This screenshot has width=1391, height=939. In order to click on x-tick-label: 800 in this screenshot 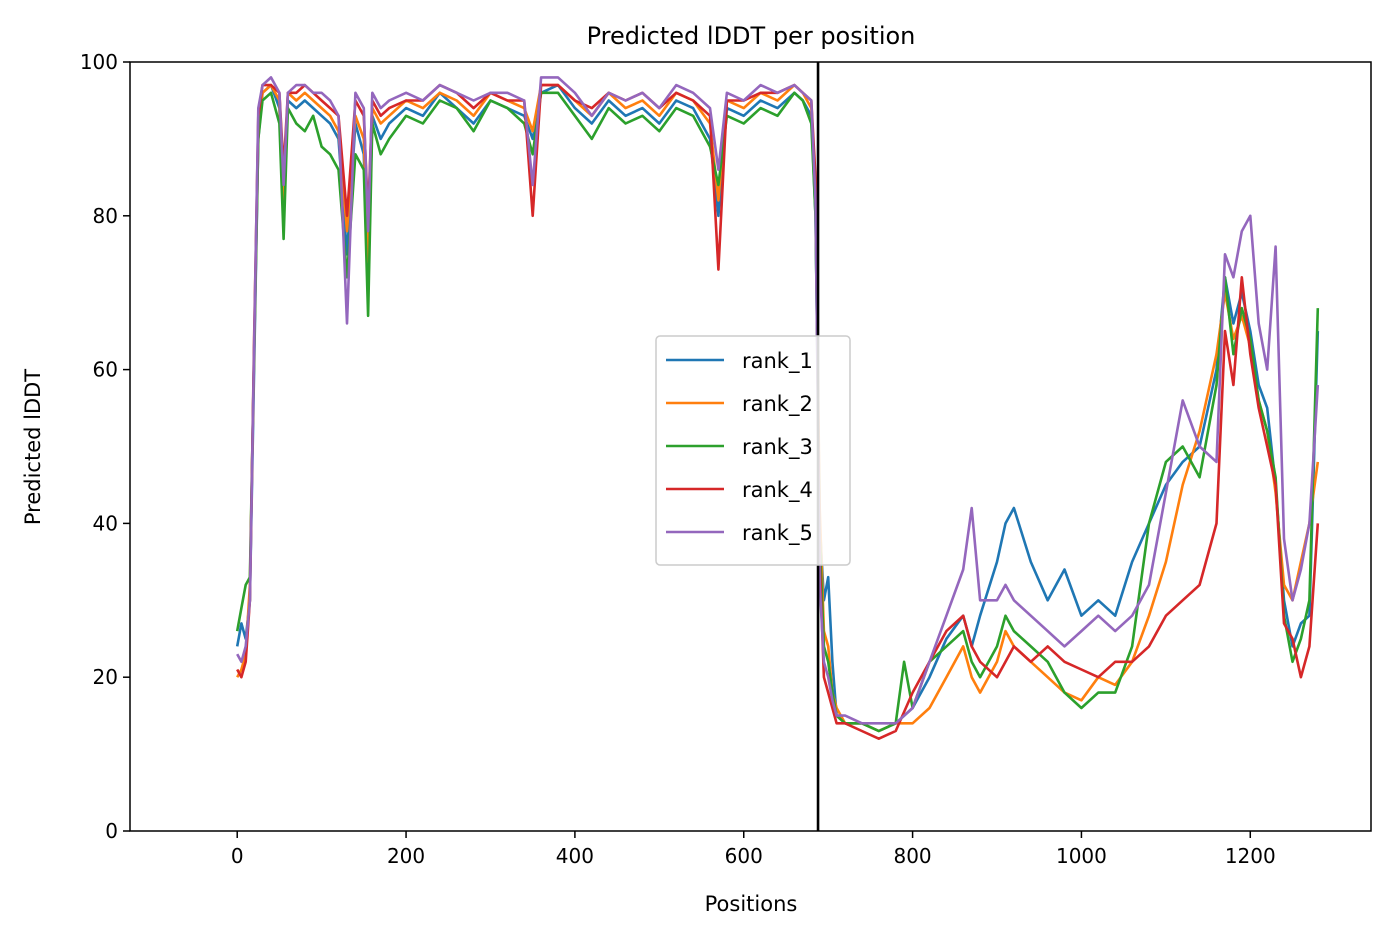, I will do `click(912, 856)`.